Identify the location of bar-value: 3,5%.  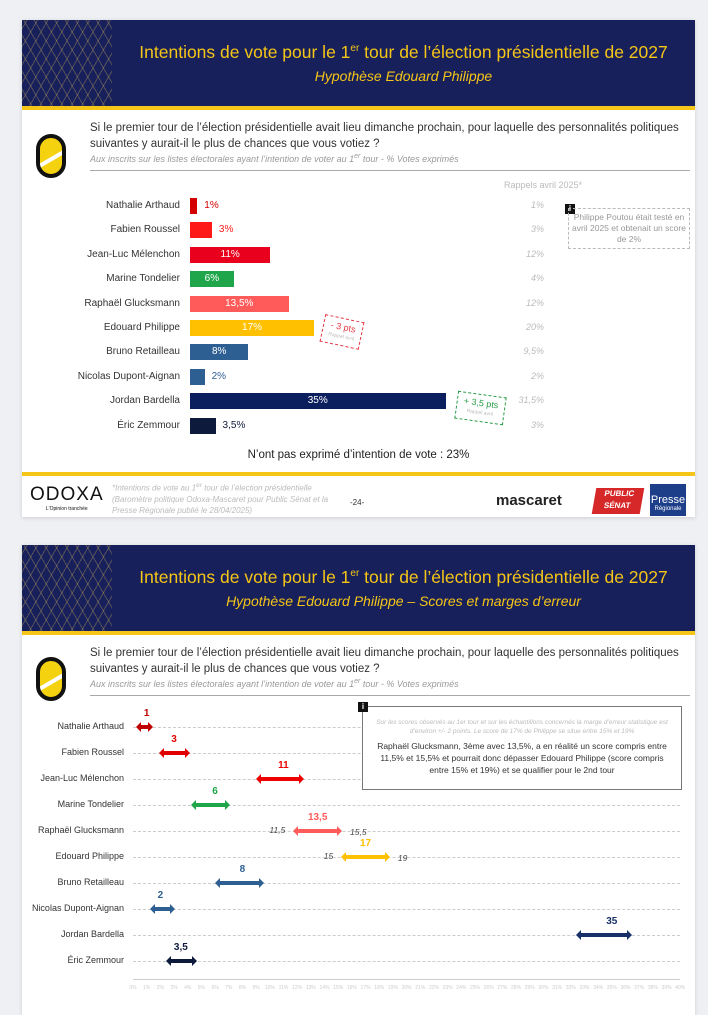
(234, 425).